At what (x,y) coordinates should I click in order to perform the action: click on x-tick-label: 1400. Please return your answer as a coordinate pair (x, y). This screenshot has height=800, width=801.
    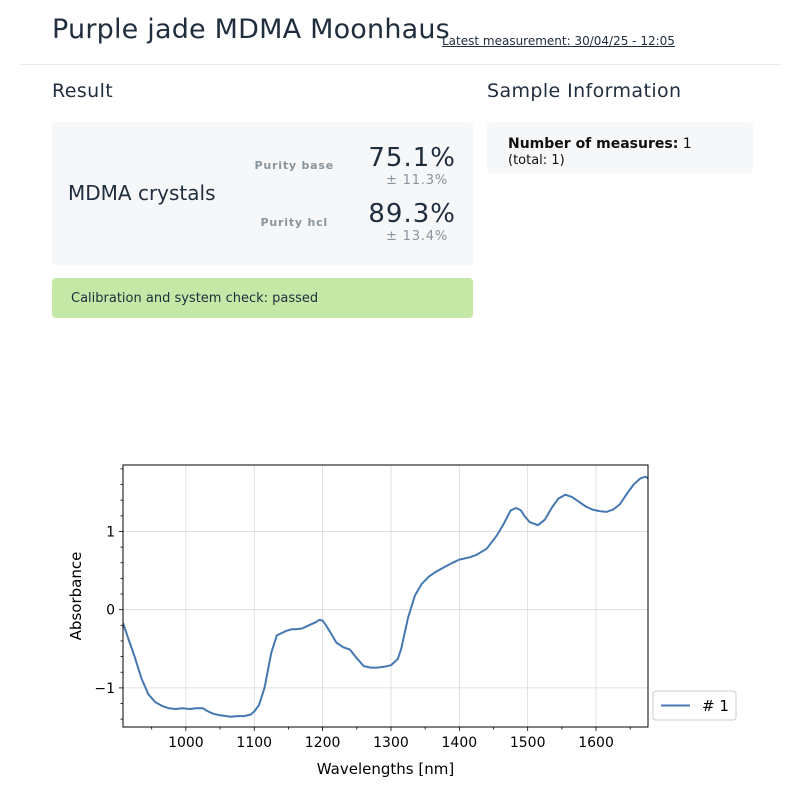
    Looking at the image, I should click on (460, 743).